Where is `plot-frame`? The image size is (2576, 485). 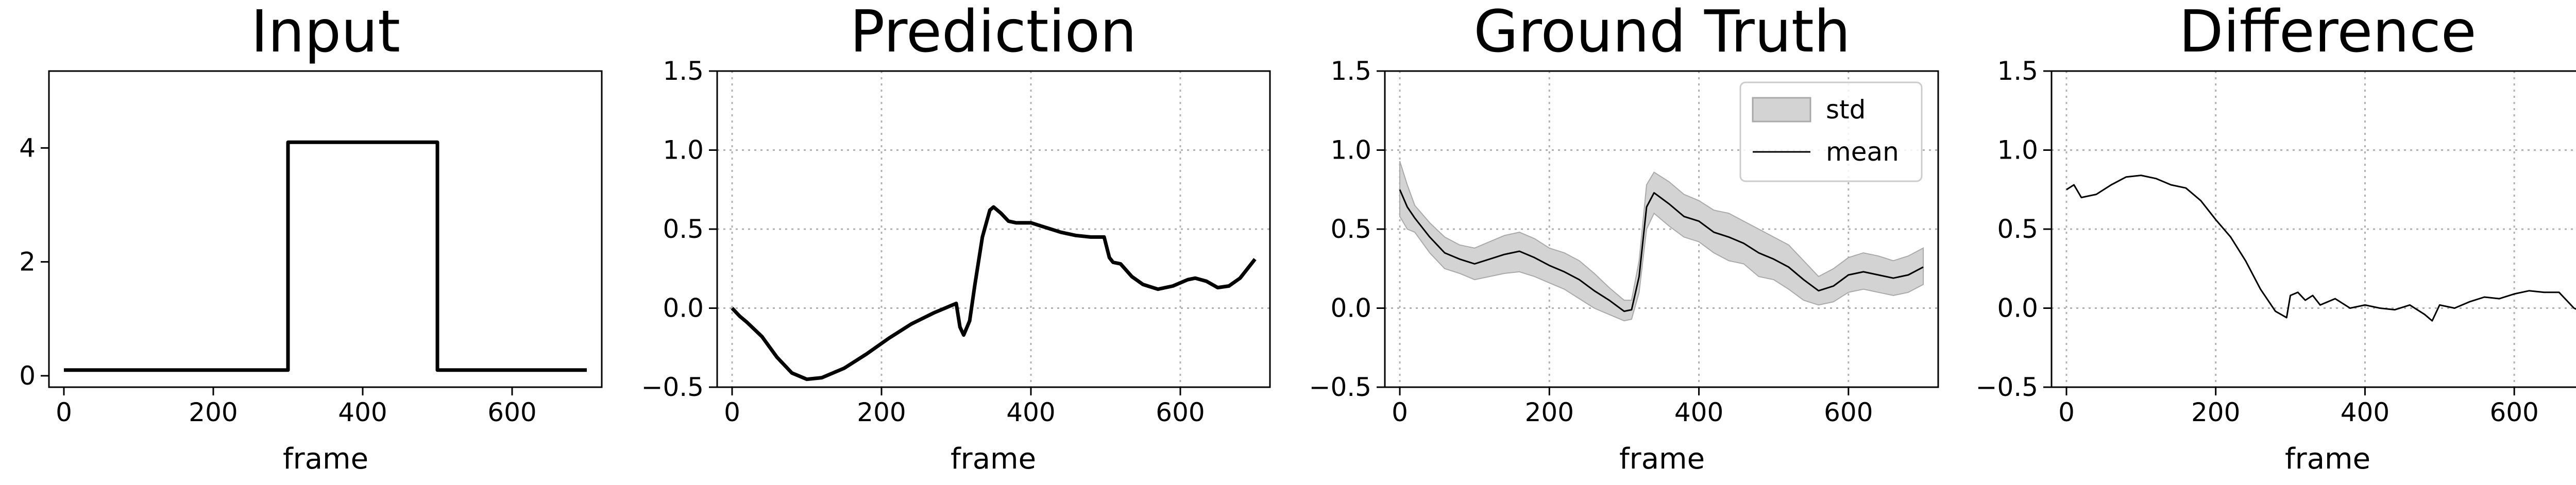
plot-frame is located at coordinates (325, 229).